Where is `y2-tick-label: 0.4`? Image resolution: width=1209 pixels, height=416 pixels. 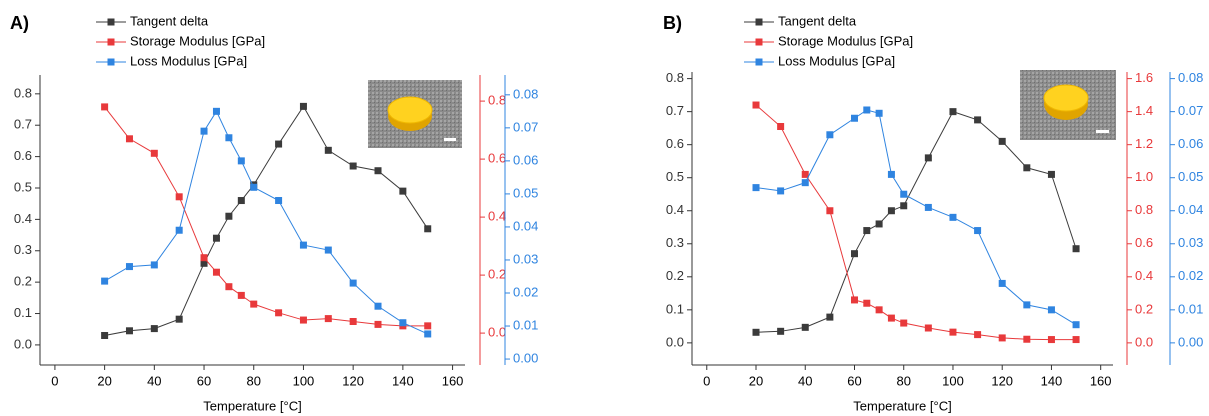 y2-tick-label: 0.4 is located at coordinates (497, 216).